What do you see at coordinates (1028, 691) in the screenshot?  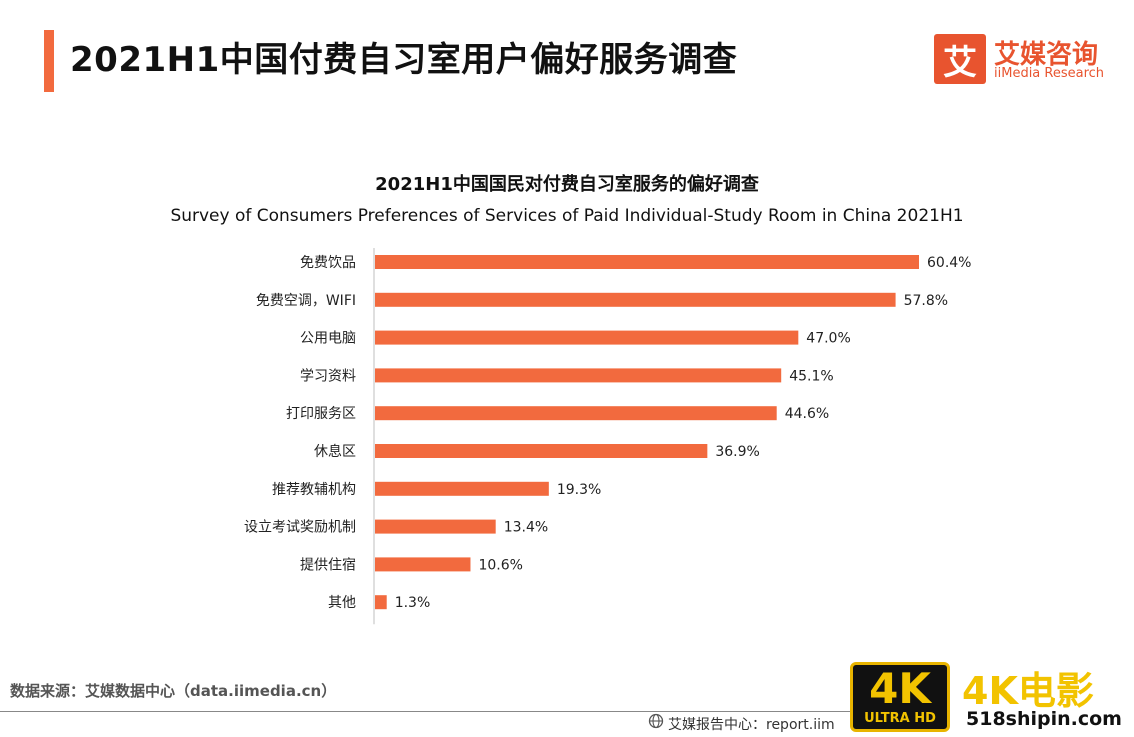 I see `watermark-name: 4K电影` at bounding box center [1028, 691].